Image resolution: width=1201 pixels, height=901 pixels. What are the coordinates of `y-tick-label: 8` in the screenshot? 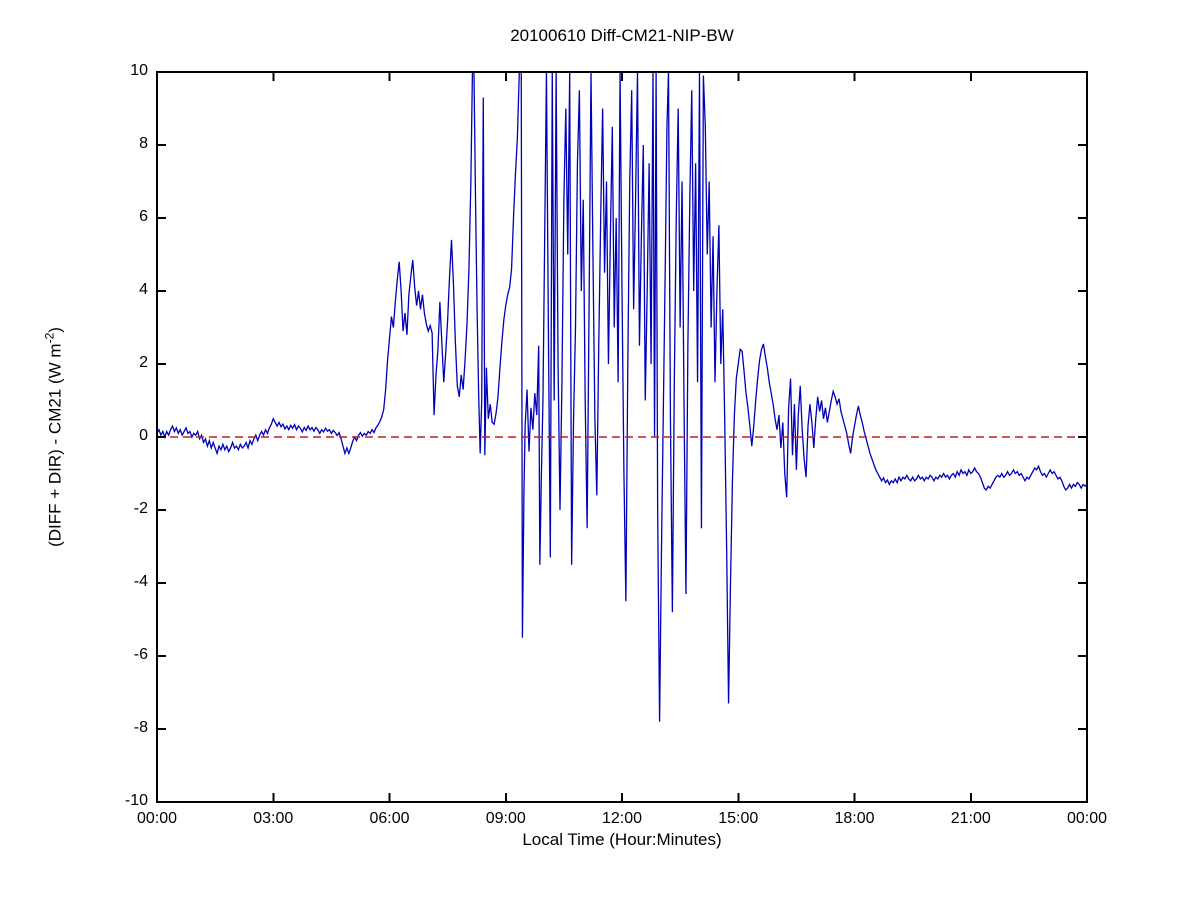 It's located at (143, 143).